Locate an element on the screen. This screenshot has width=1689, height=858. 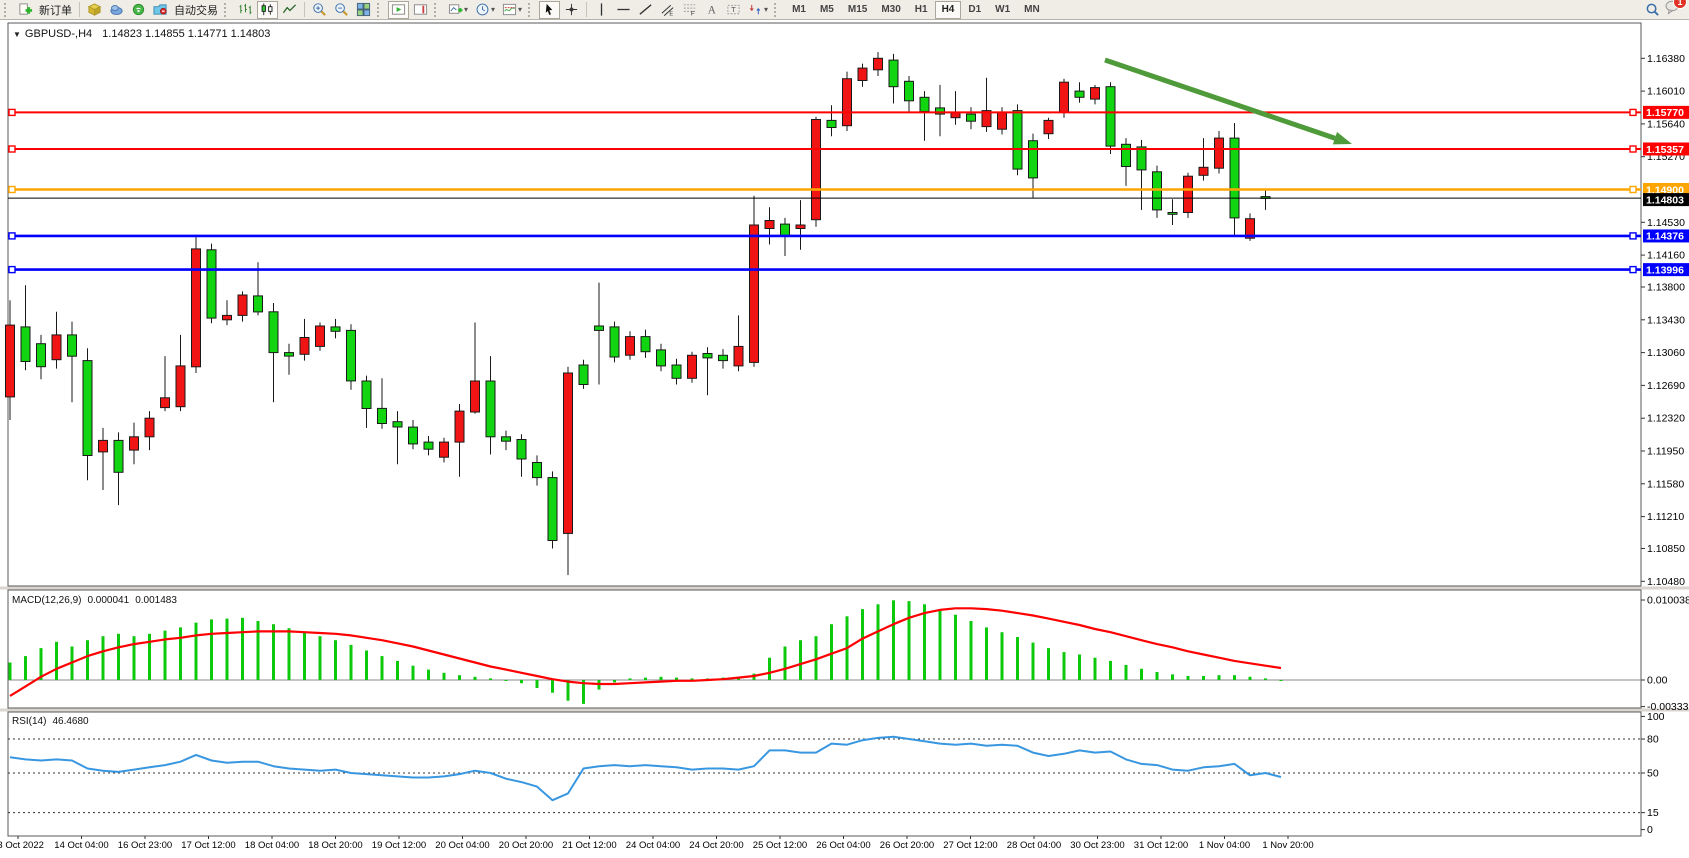
indicators-button: ▾ is located at coordinates (458, 10).